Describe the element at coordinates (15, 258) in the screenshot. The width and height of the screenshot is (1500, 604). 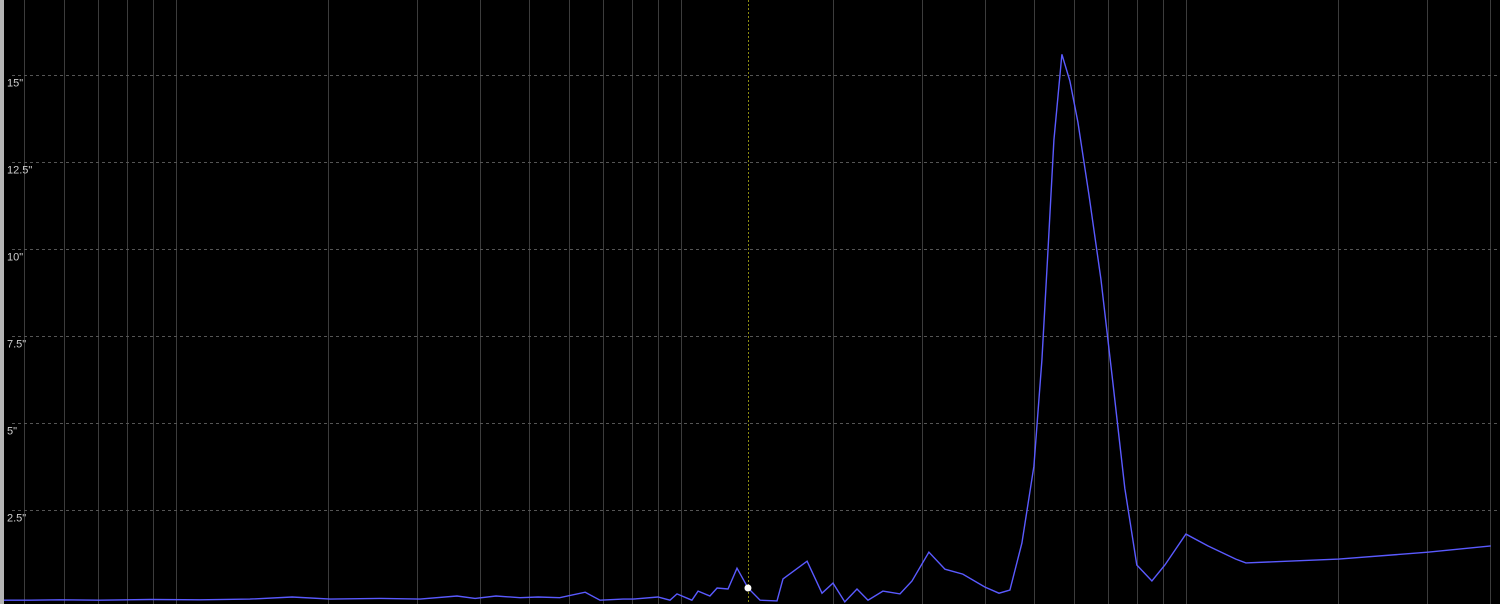
I see `y-tick-label: 10"` at that location.